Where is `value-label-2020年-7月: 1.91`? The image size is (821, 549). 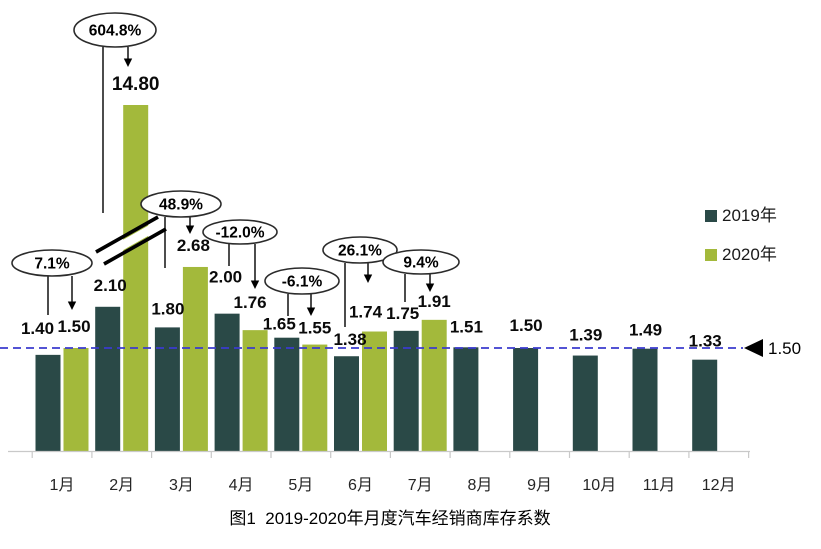 value-label-2020年-7月: 1.91 is located at coordinates (434, 301).